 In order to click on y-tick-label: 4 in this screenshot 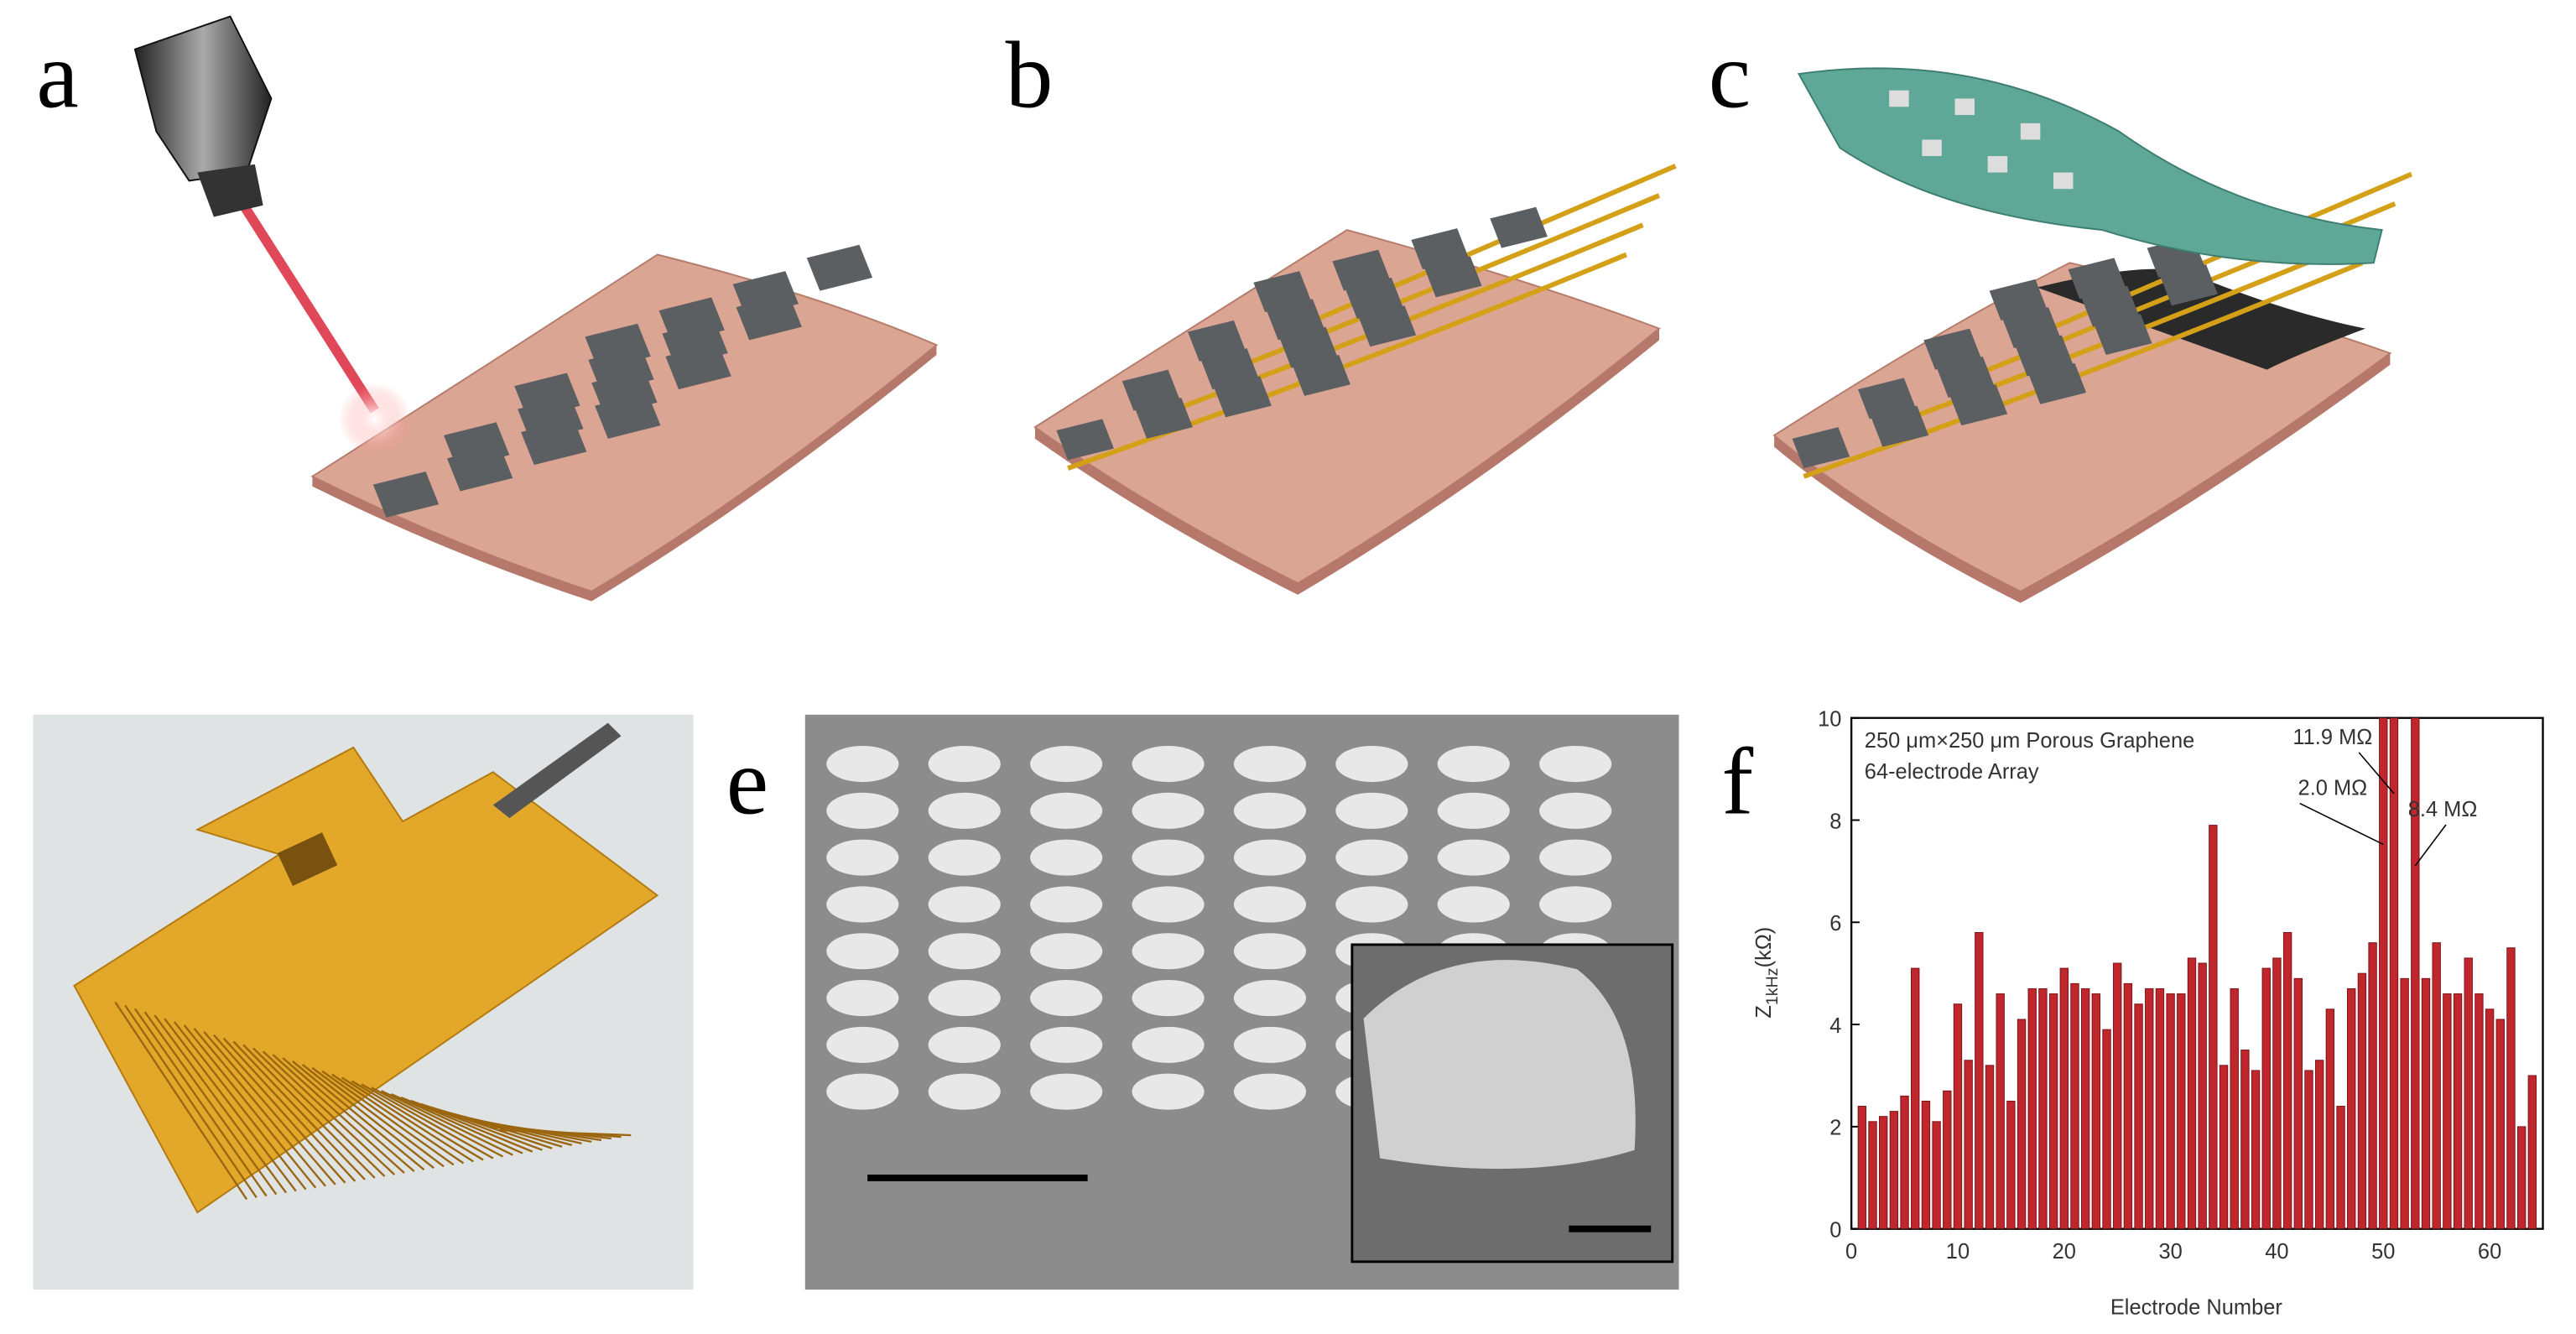, I will do `click(1835, 1026)`.